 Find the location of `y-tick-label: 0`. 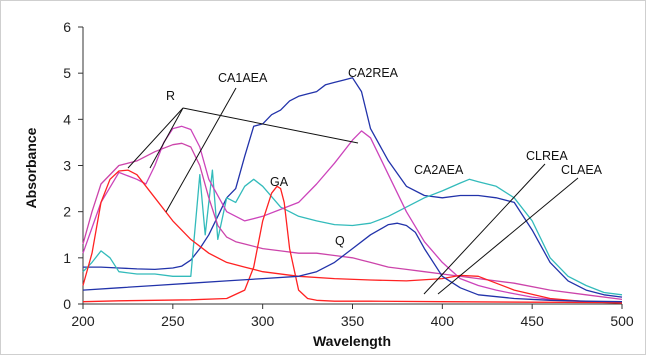

y-tick-label: 0 is located at coordinates (67, 304).